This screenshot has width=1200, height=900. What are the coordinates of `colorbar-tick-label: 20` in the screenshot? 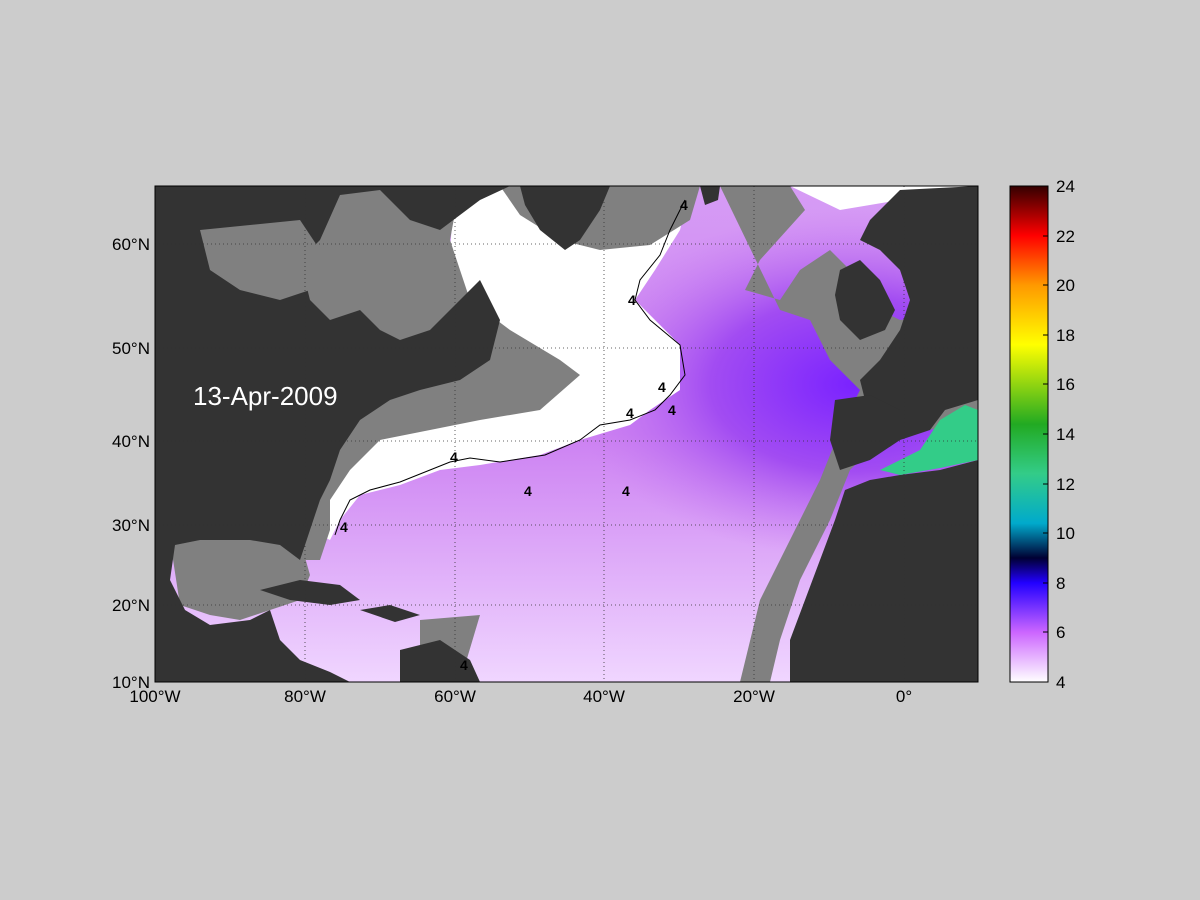 It's located at (1065, 285).